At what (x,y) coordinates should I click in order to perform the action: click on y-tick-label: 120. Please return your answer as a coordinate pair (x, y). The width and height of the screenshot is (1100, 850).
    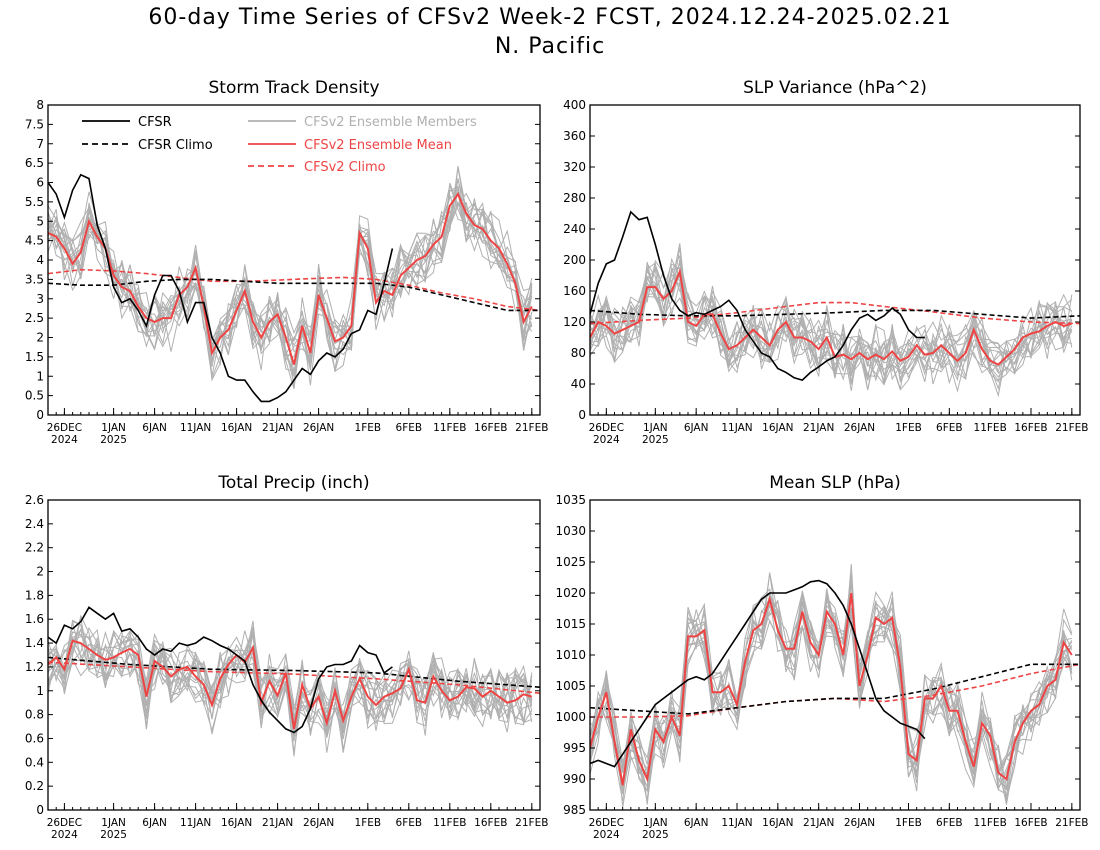
    Looking at the image, I should click on (574, 322).